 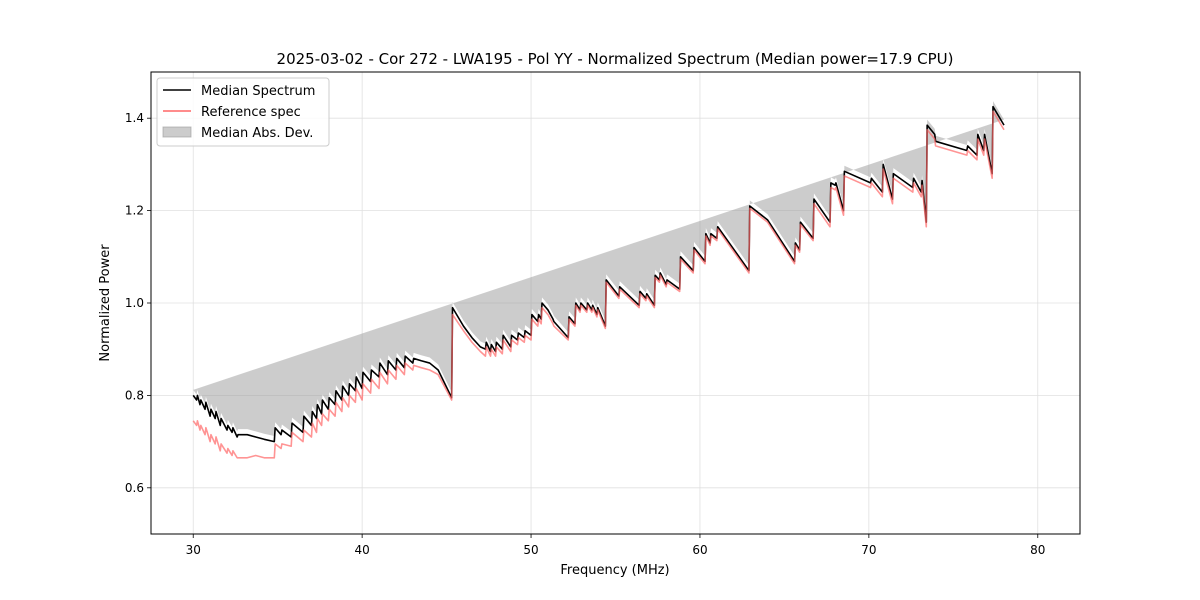 What do you see at coordinates (251, 112) in the screenshot?
I see `legend-label-reference: Reference spec` at bounding box center [251, 112].